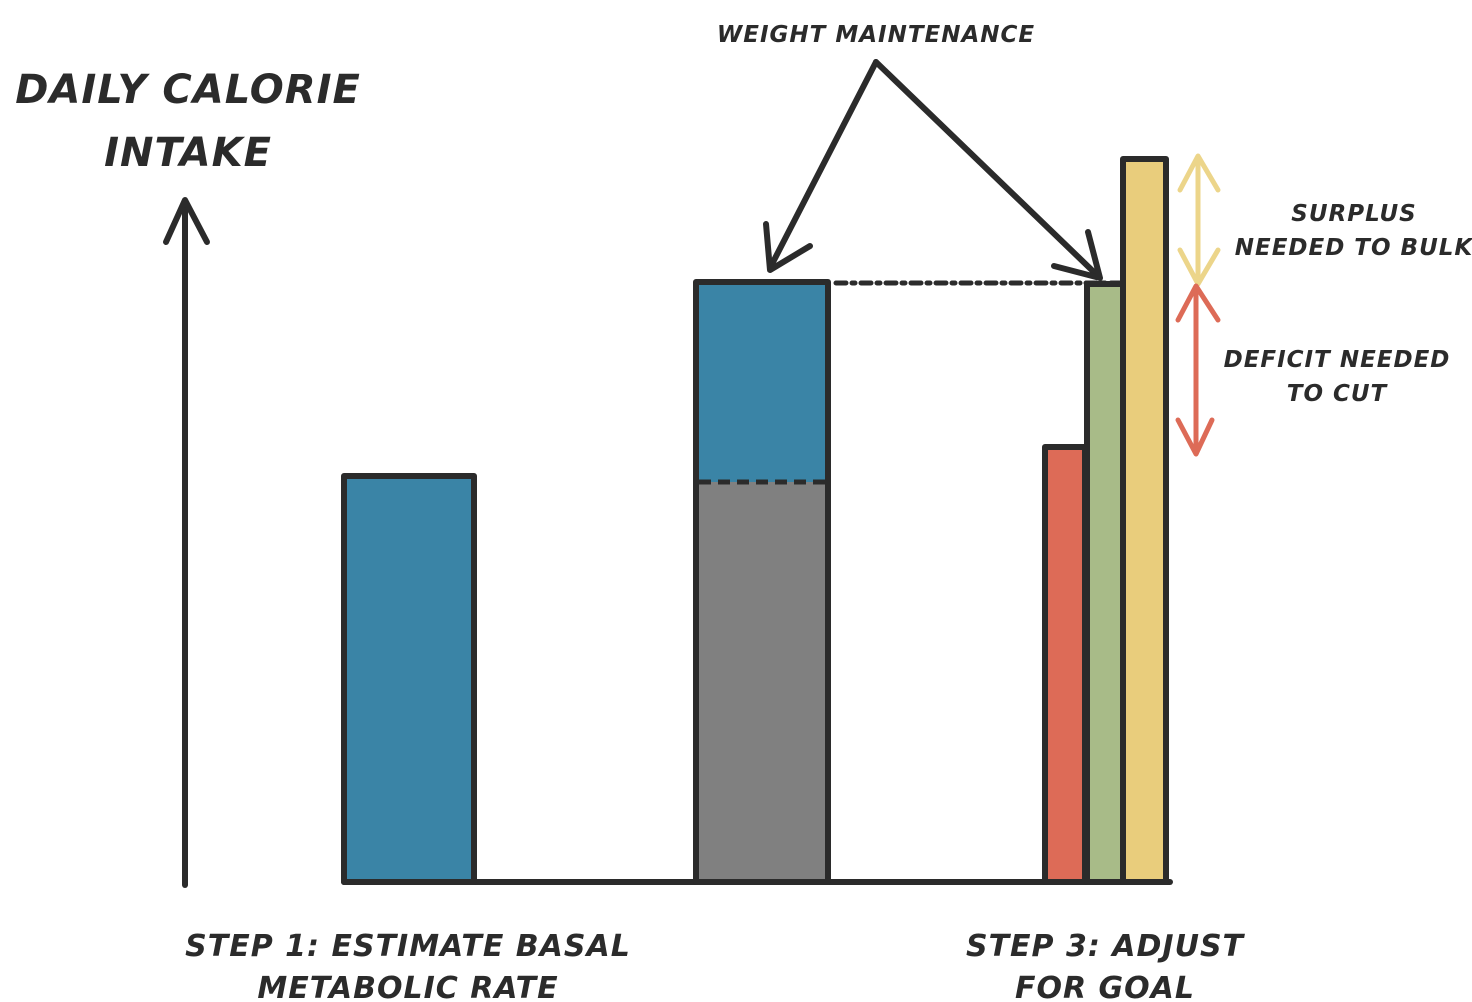 The image size is (1472, 1002). I want to click on maintenance-arrow-left, so click(821, 166).